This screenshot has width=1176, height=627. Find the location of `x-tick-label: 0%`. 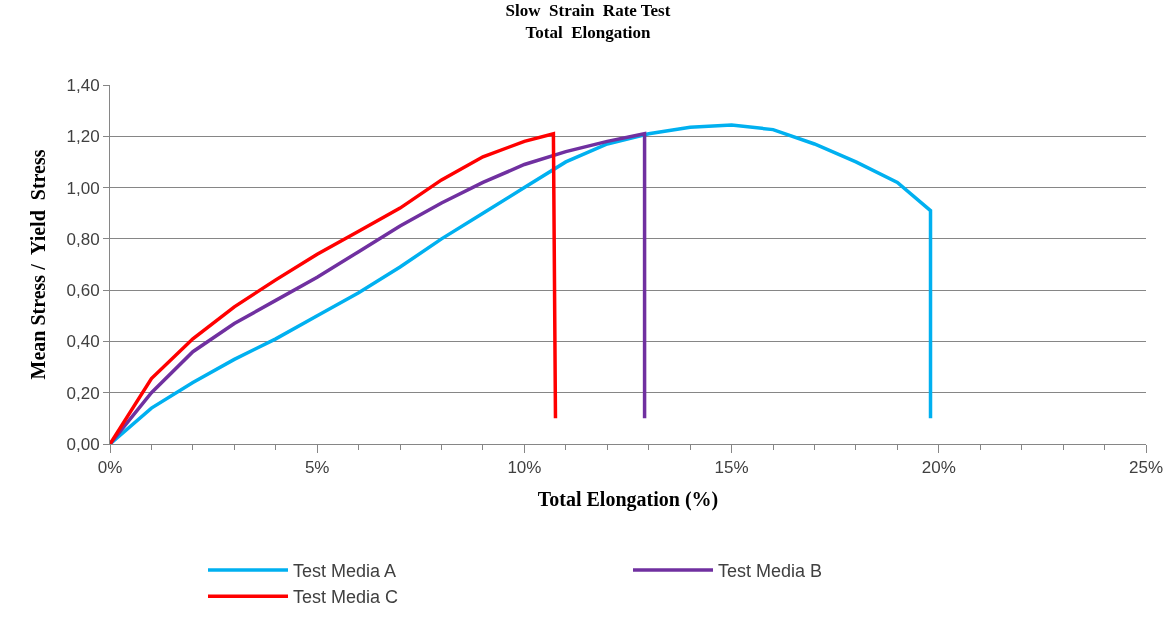

x-tick-label: 0% is located at coordinates (110, 468).